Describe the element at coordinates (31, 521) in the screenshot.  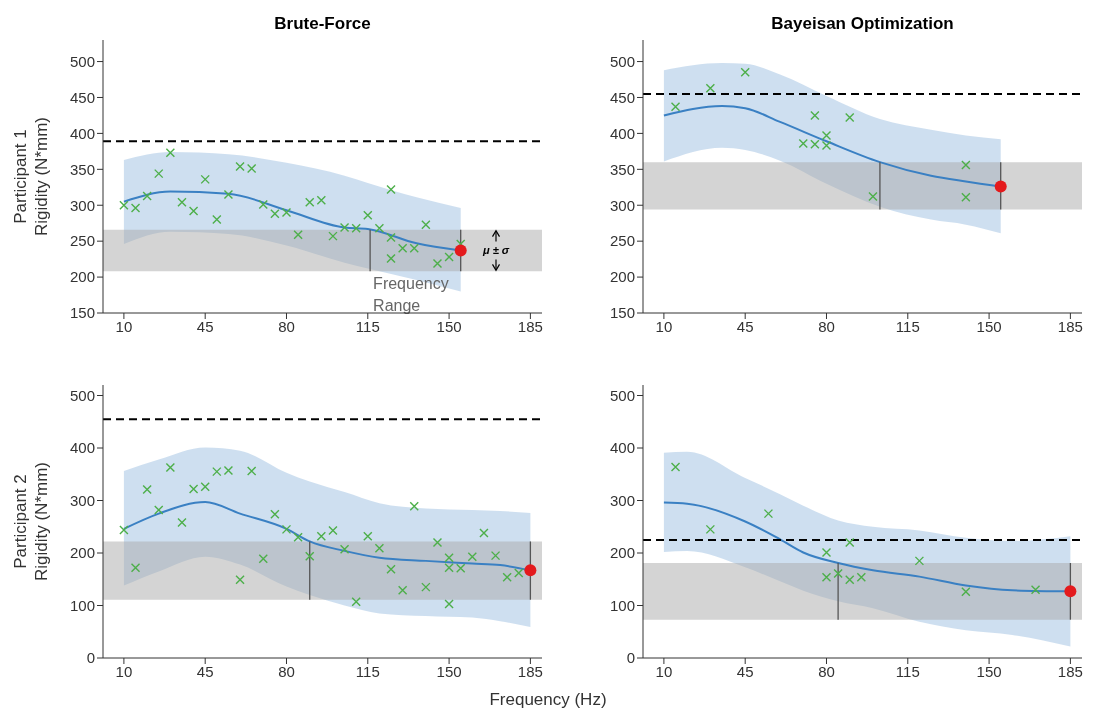
I see `y-axis-title: Participant 2 Rigidity (N*mm)` at that location.